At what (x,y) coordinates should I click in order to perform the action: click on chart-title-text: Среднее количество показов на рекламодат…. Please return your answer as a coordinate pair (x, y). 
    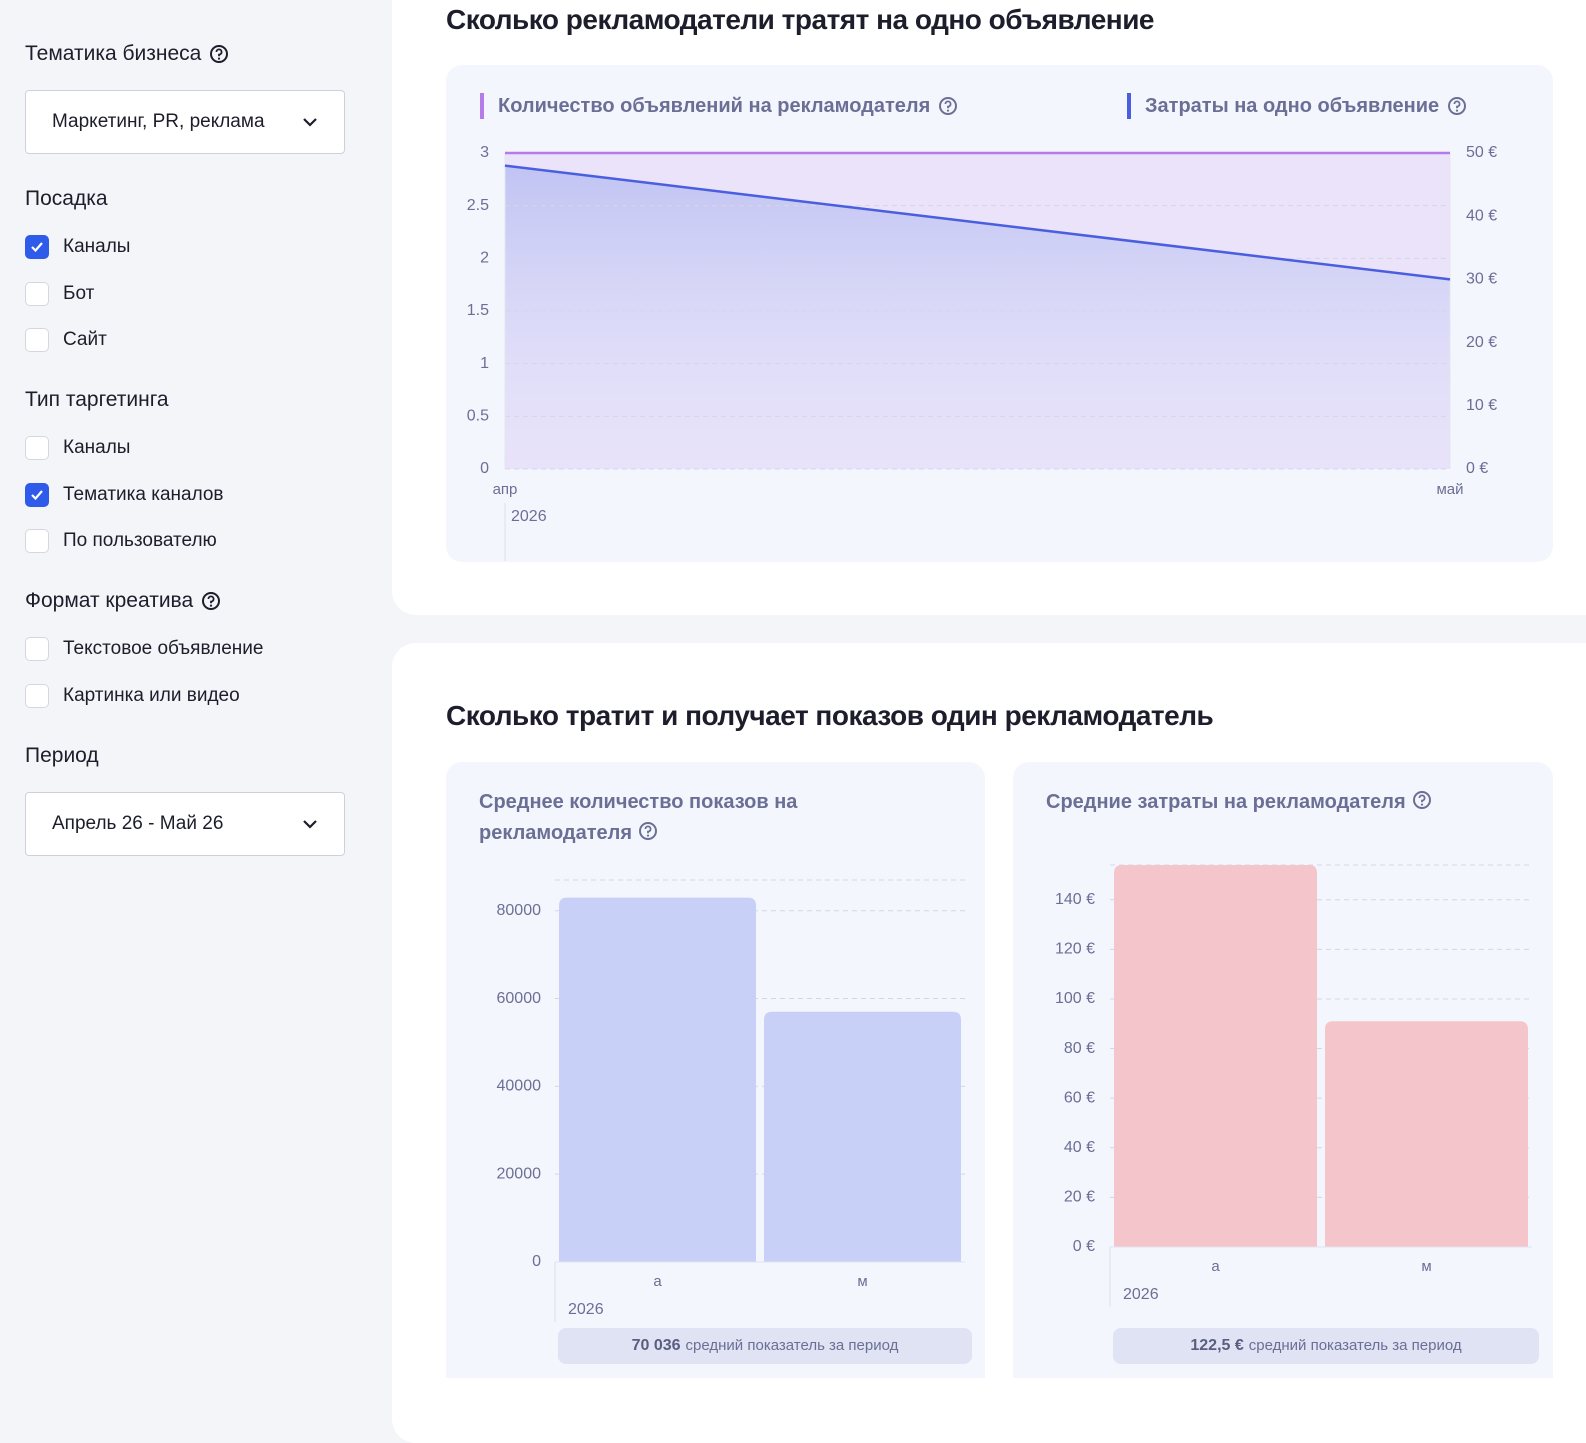
    Looking at the image, I should click on (638, 817).